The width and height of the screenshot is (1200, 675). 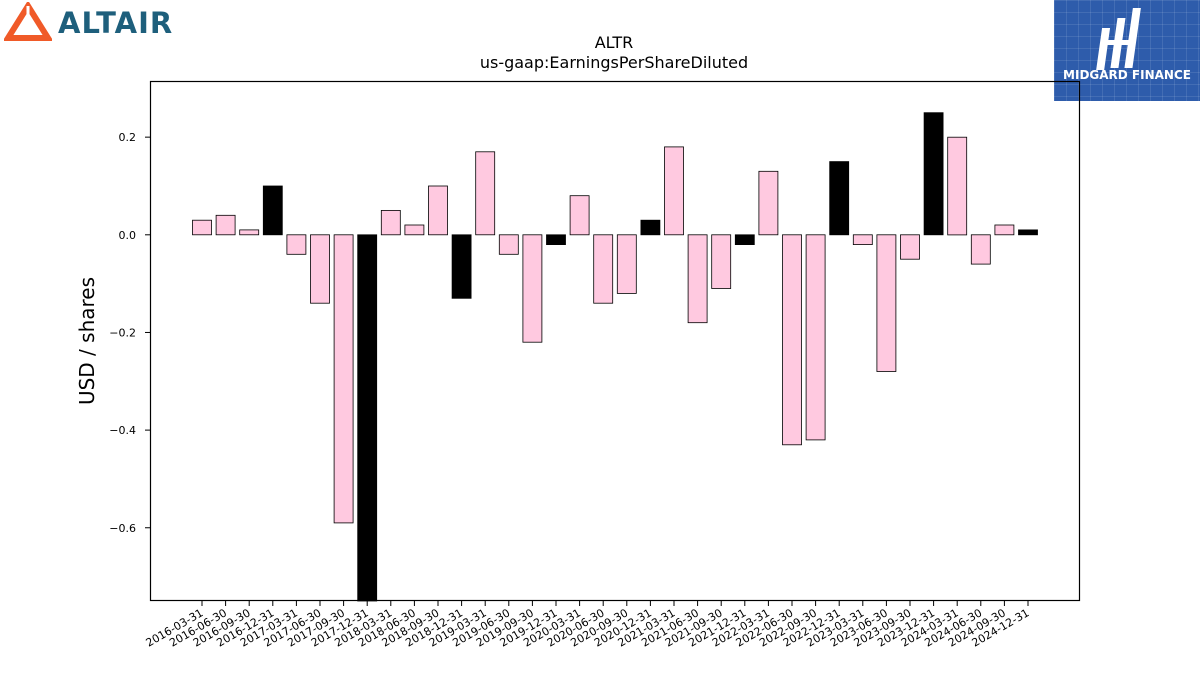 What do you see at coordinates (116, 23) in the screenshot?
I see `altair-wordmark: ALTAIR` at bounding box center [116, 23].